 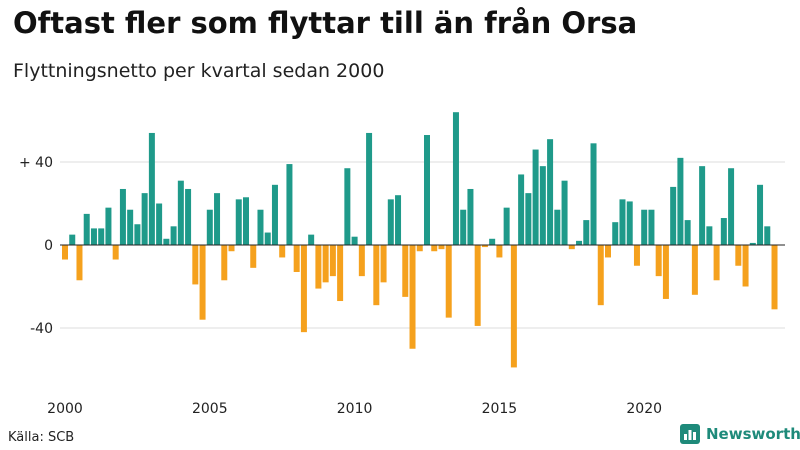 What do you see at coordinates (644, 409) in the screenshot?
I see `x-tick-label: 2020` at bounding box center [644, 409].